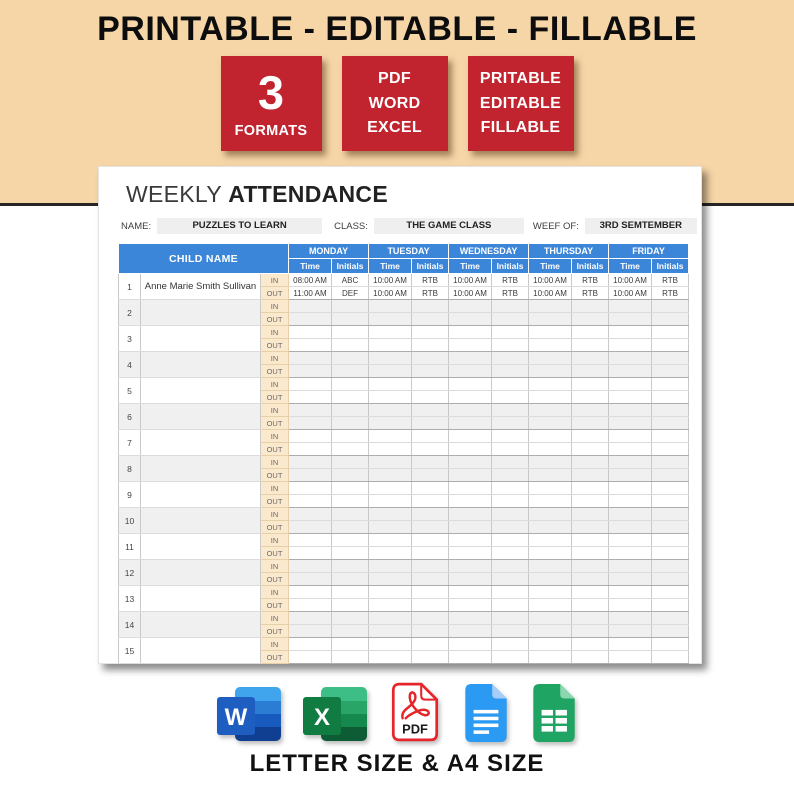  I want to click on child-name-header: CHILD NAME, so click(203, 258).